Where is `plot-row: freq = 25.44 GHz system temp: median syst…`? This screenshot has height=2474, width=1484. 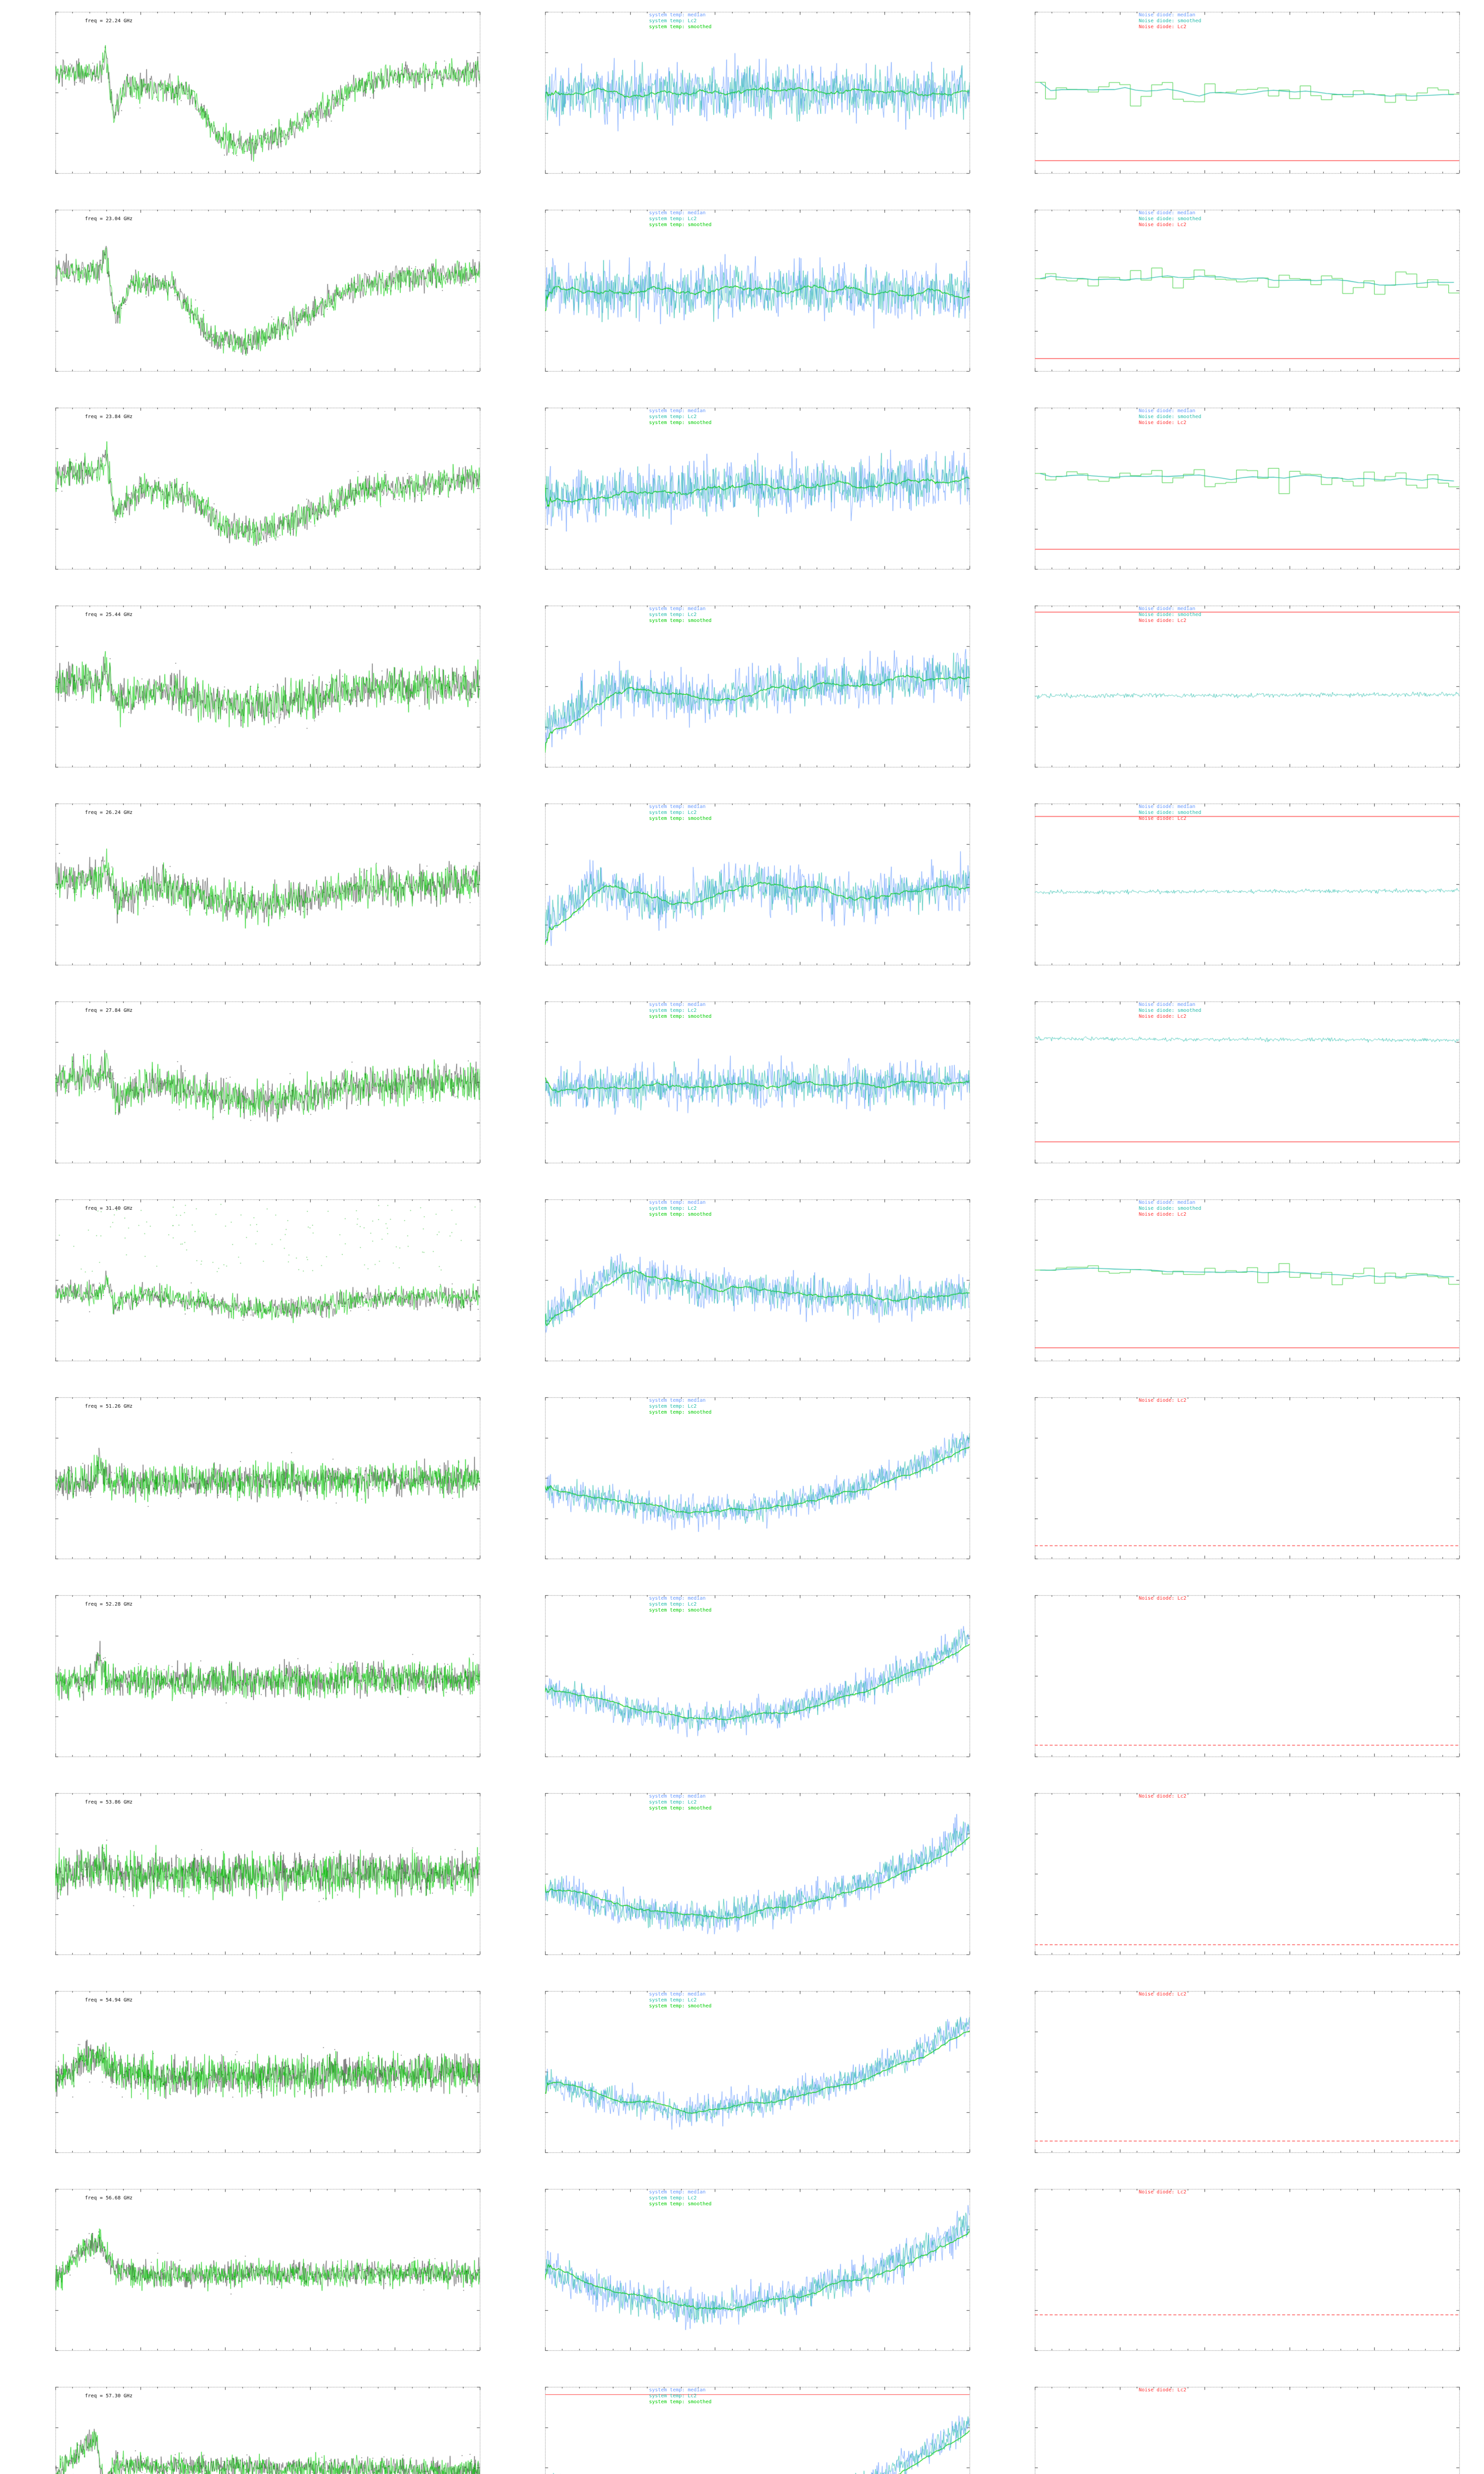
plot-row: freq = 25.44 GHz system temp: median syst… is located at coordinates (742, 693).